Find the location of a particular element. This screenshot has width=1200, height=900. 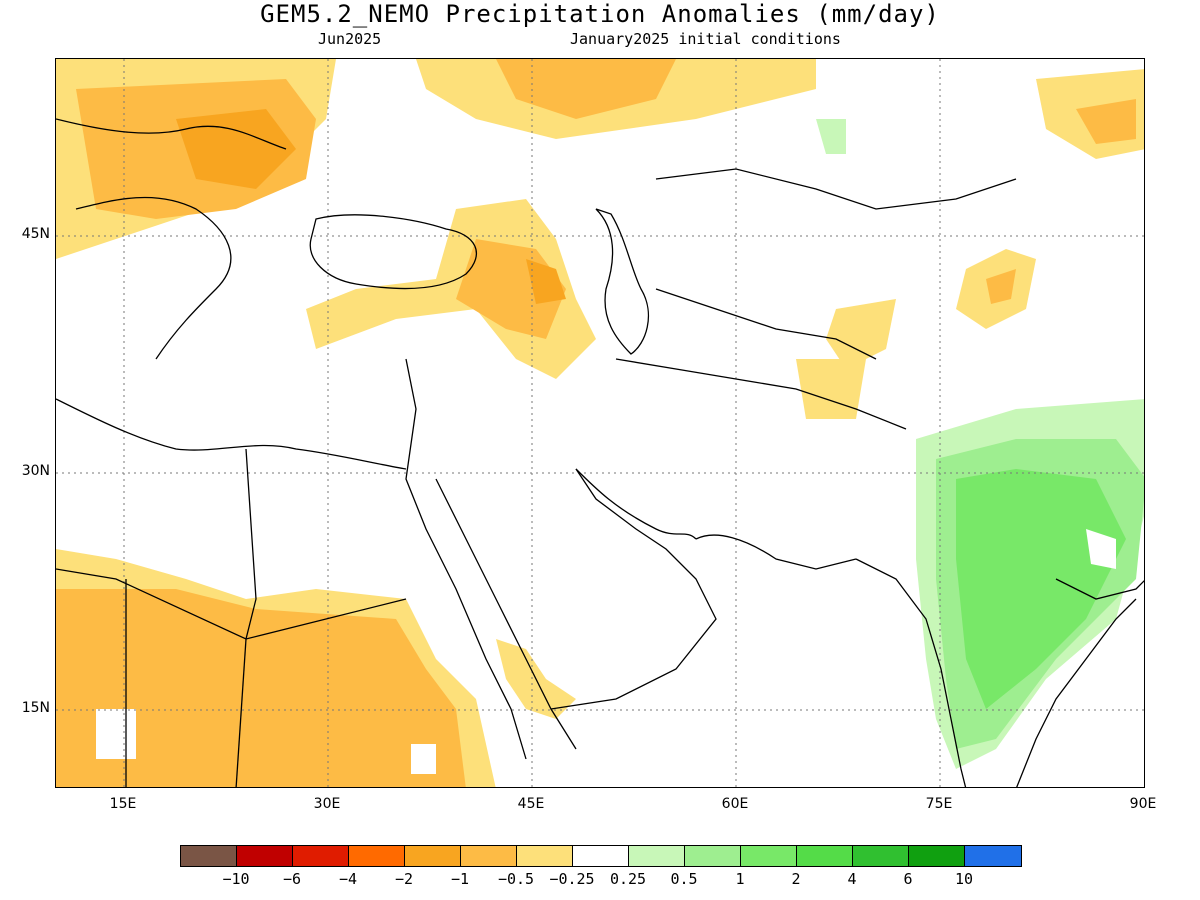

colorbar-tick-label: −0.25 is located at coordinates (572, 879).